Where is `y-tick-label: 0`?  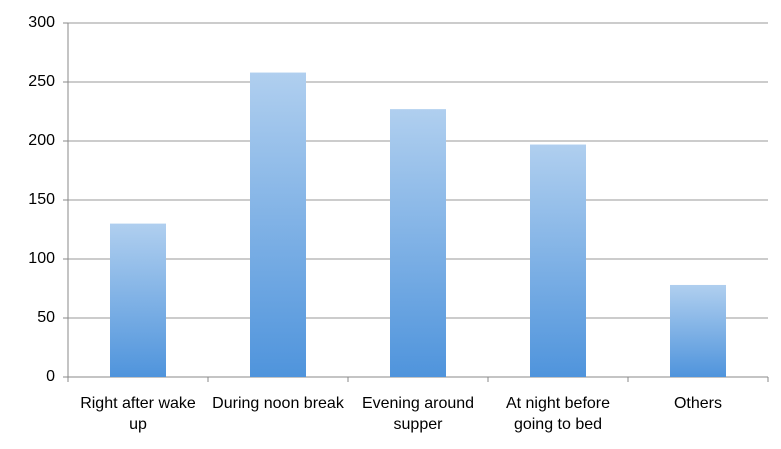
y-tick-label: 0 is located at coordinates (50, 376).